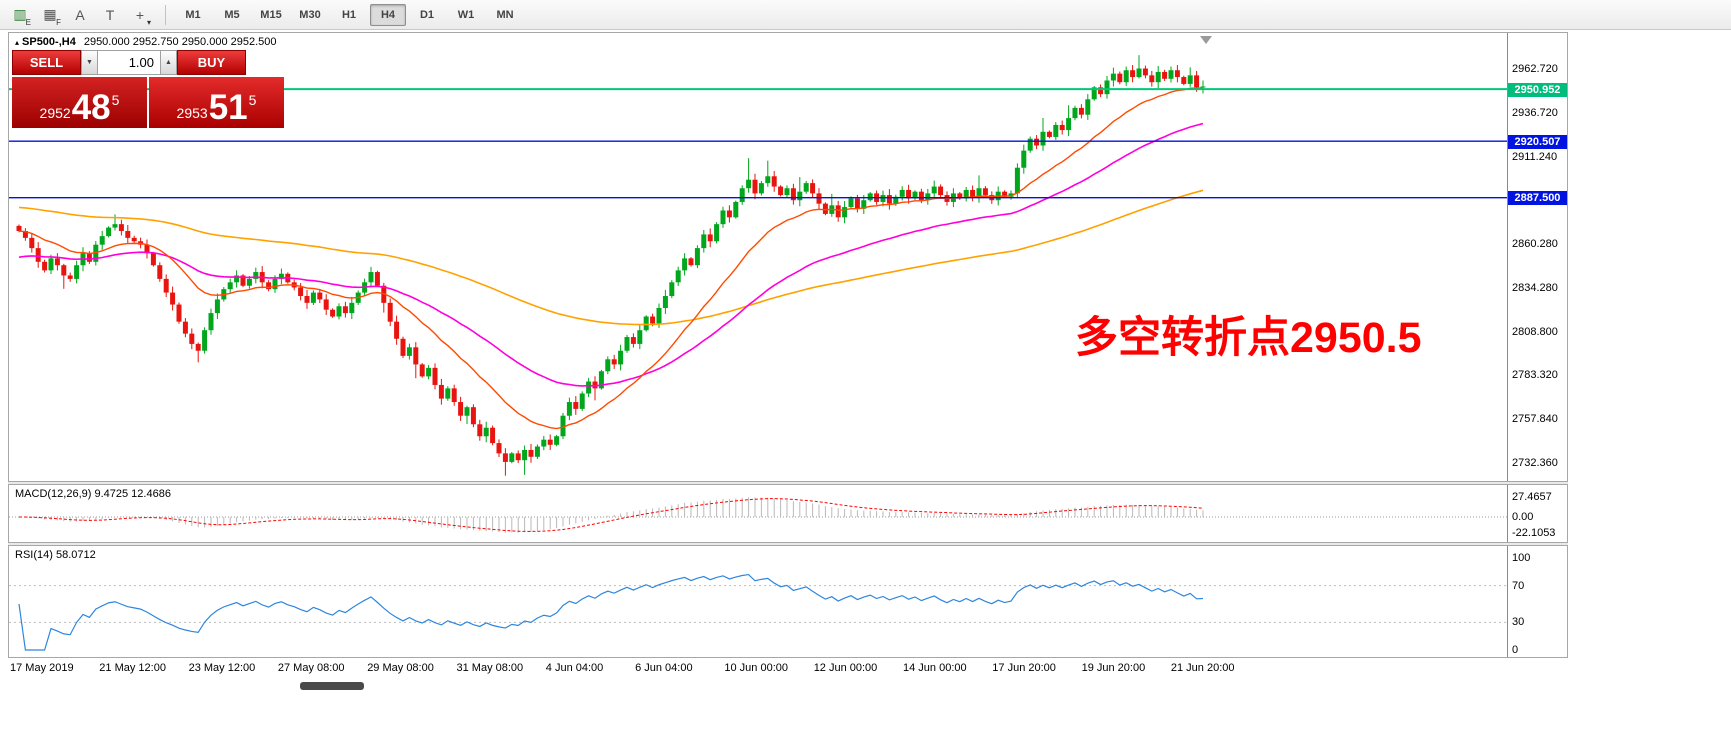 The height and width of the screenshot is (755, 1731). What do you see at coordinates (935, 668) in the screenshot?
I see `time-axis-label: 14 Jun 00:00` at bounding box center [935, 668].